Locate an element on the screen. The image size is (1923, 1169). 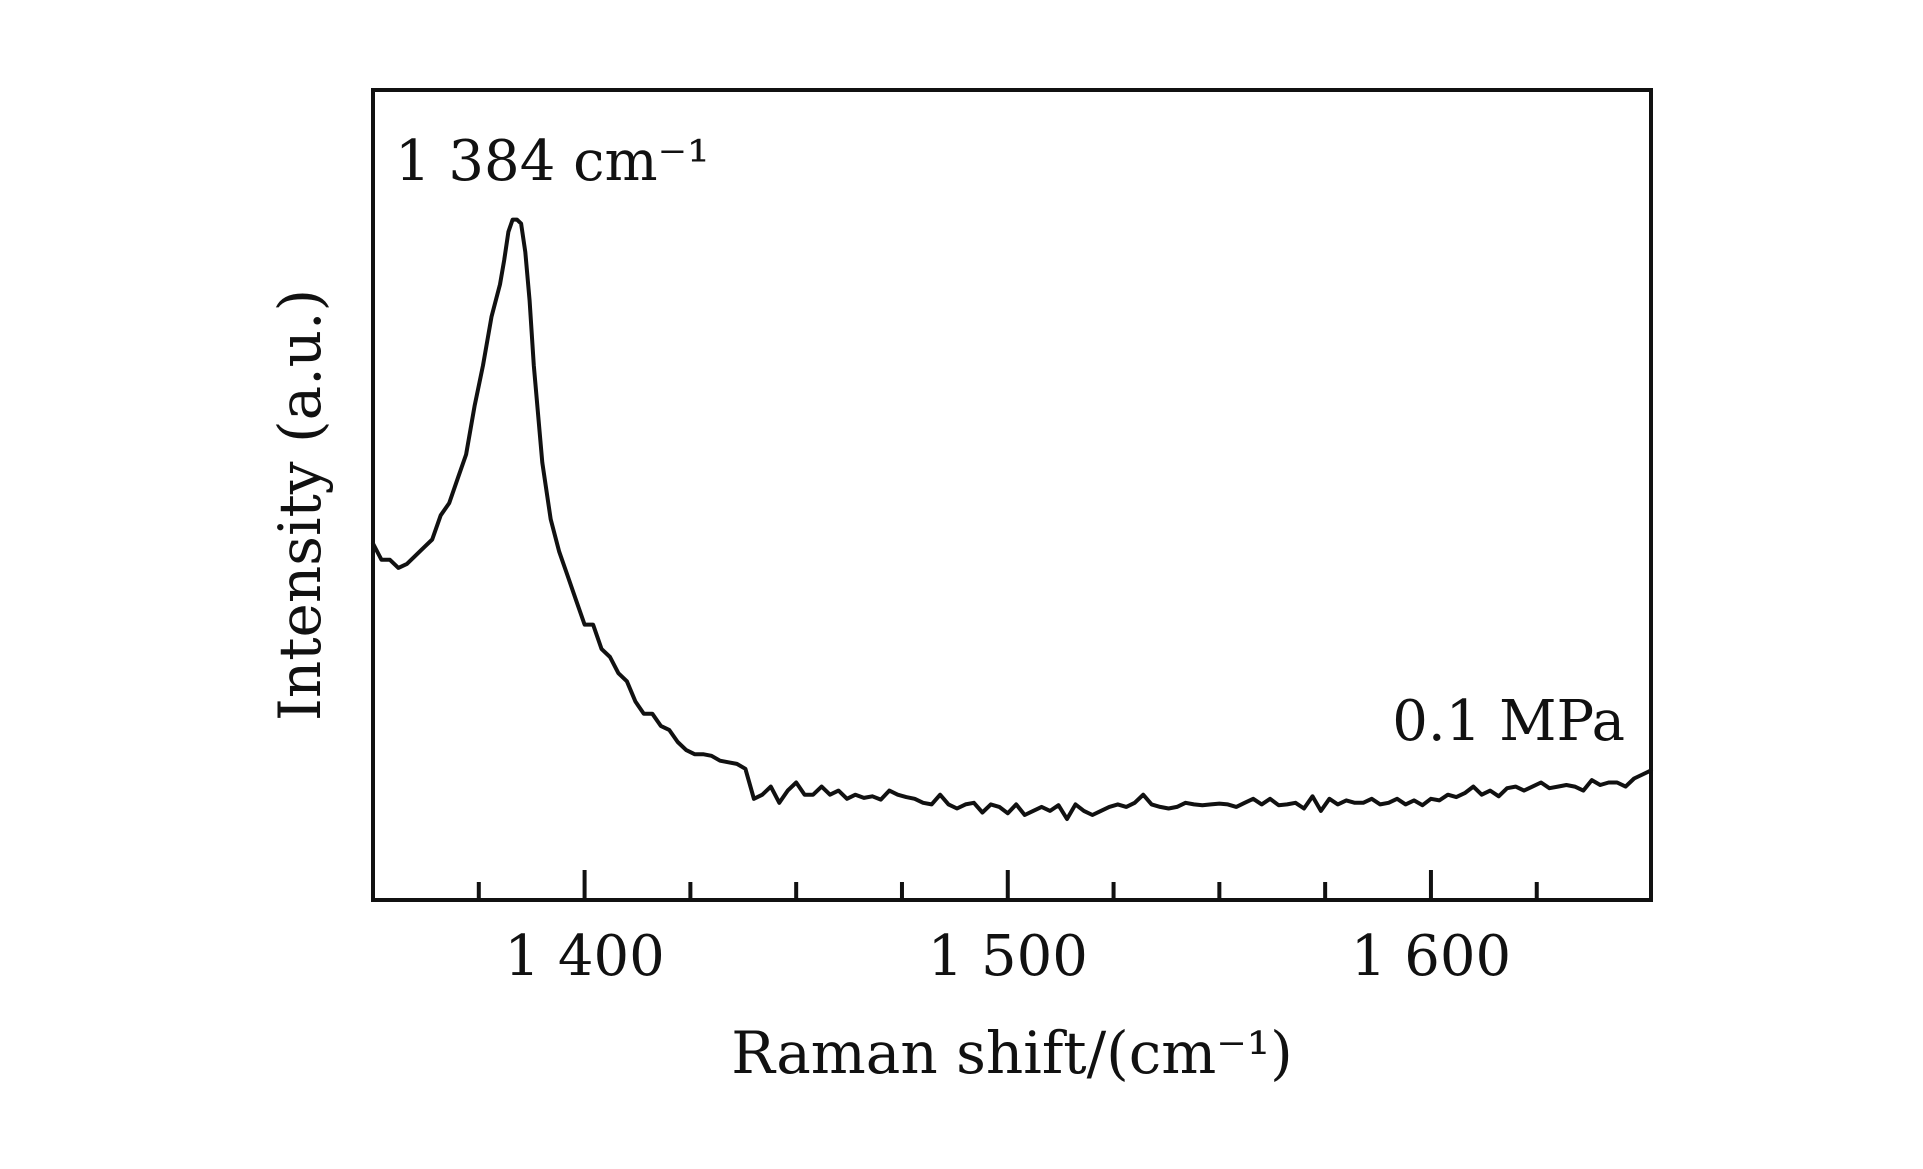
pressure-annotation: 0.1 MPa is located at coordinates (1508, 721).